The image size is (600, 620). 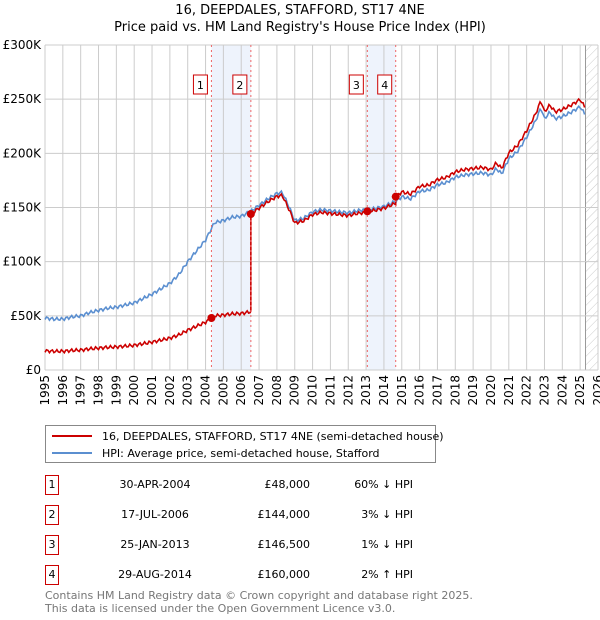 What do you see at coordinates (245, 515) in the screenshot?
I see `sale-row: 2 17-JUL-2006 £144,000 3% ↓ HPI` at bounding box center [245, 515].